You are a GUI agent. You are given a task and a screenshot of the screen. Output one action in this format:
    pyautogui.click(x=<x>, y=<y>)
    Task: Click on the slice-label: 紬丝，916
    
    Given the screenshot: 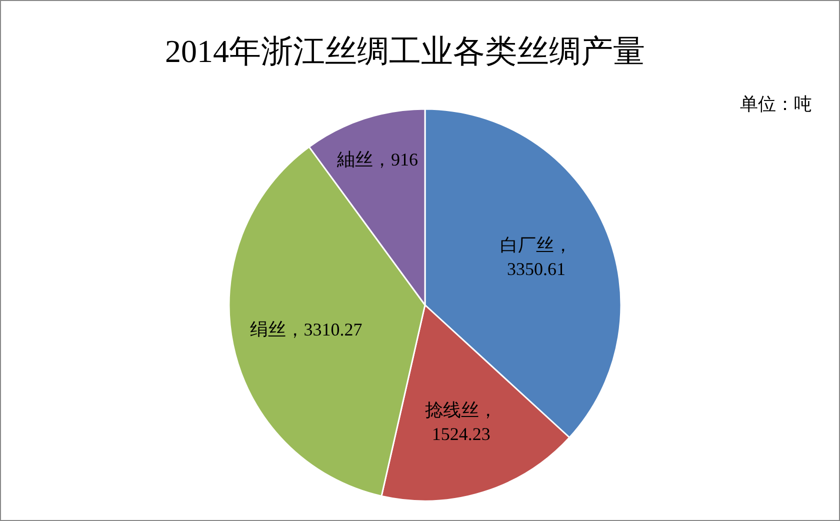 What is the action you would take?
    pyautogui.click(x=377, y=160)
    